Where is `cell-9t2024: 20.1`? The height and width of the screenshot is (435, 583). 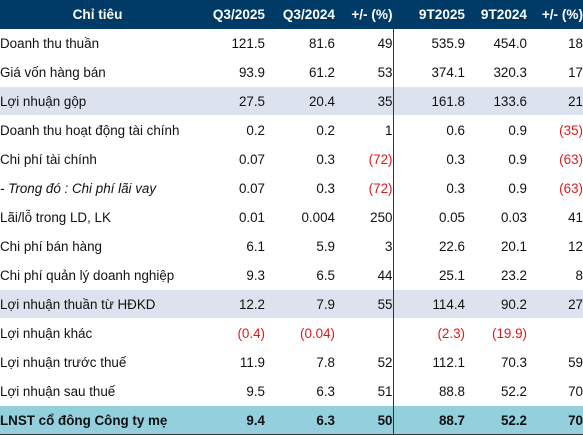
cell-9t2024: 20.1 is located at coordinates (513, 246).